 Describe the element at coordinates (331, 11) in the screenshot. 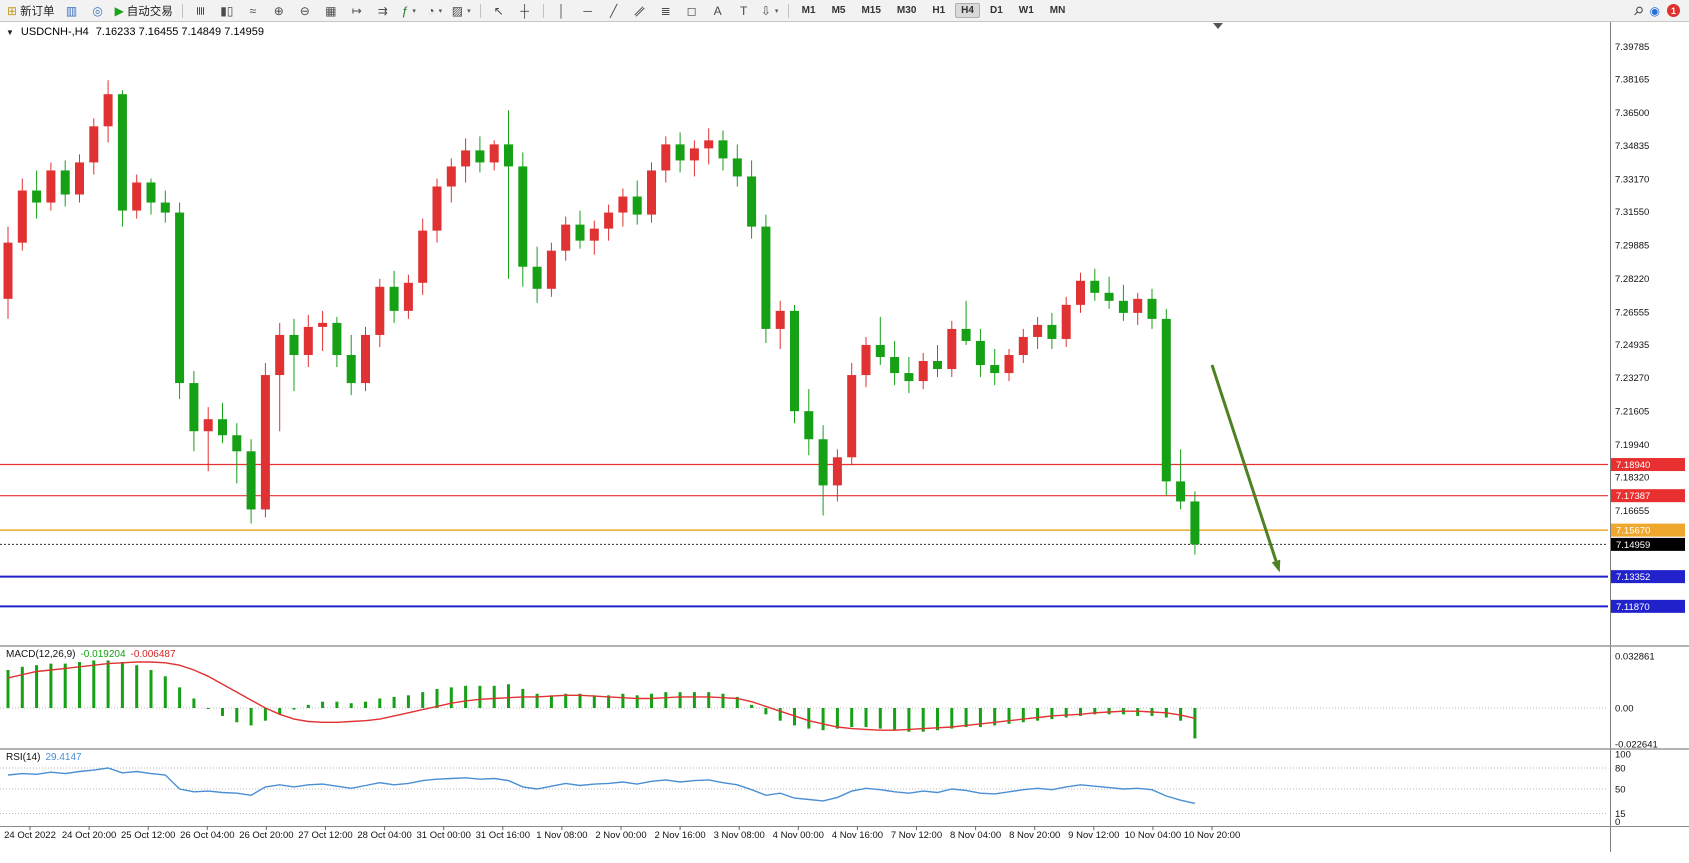

I see `tile-windows-button: ▦` at that location.